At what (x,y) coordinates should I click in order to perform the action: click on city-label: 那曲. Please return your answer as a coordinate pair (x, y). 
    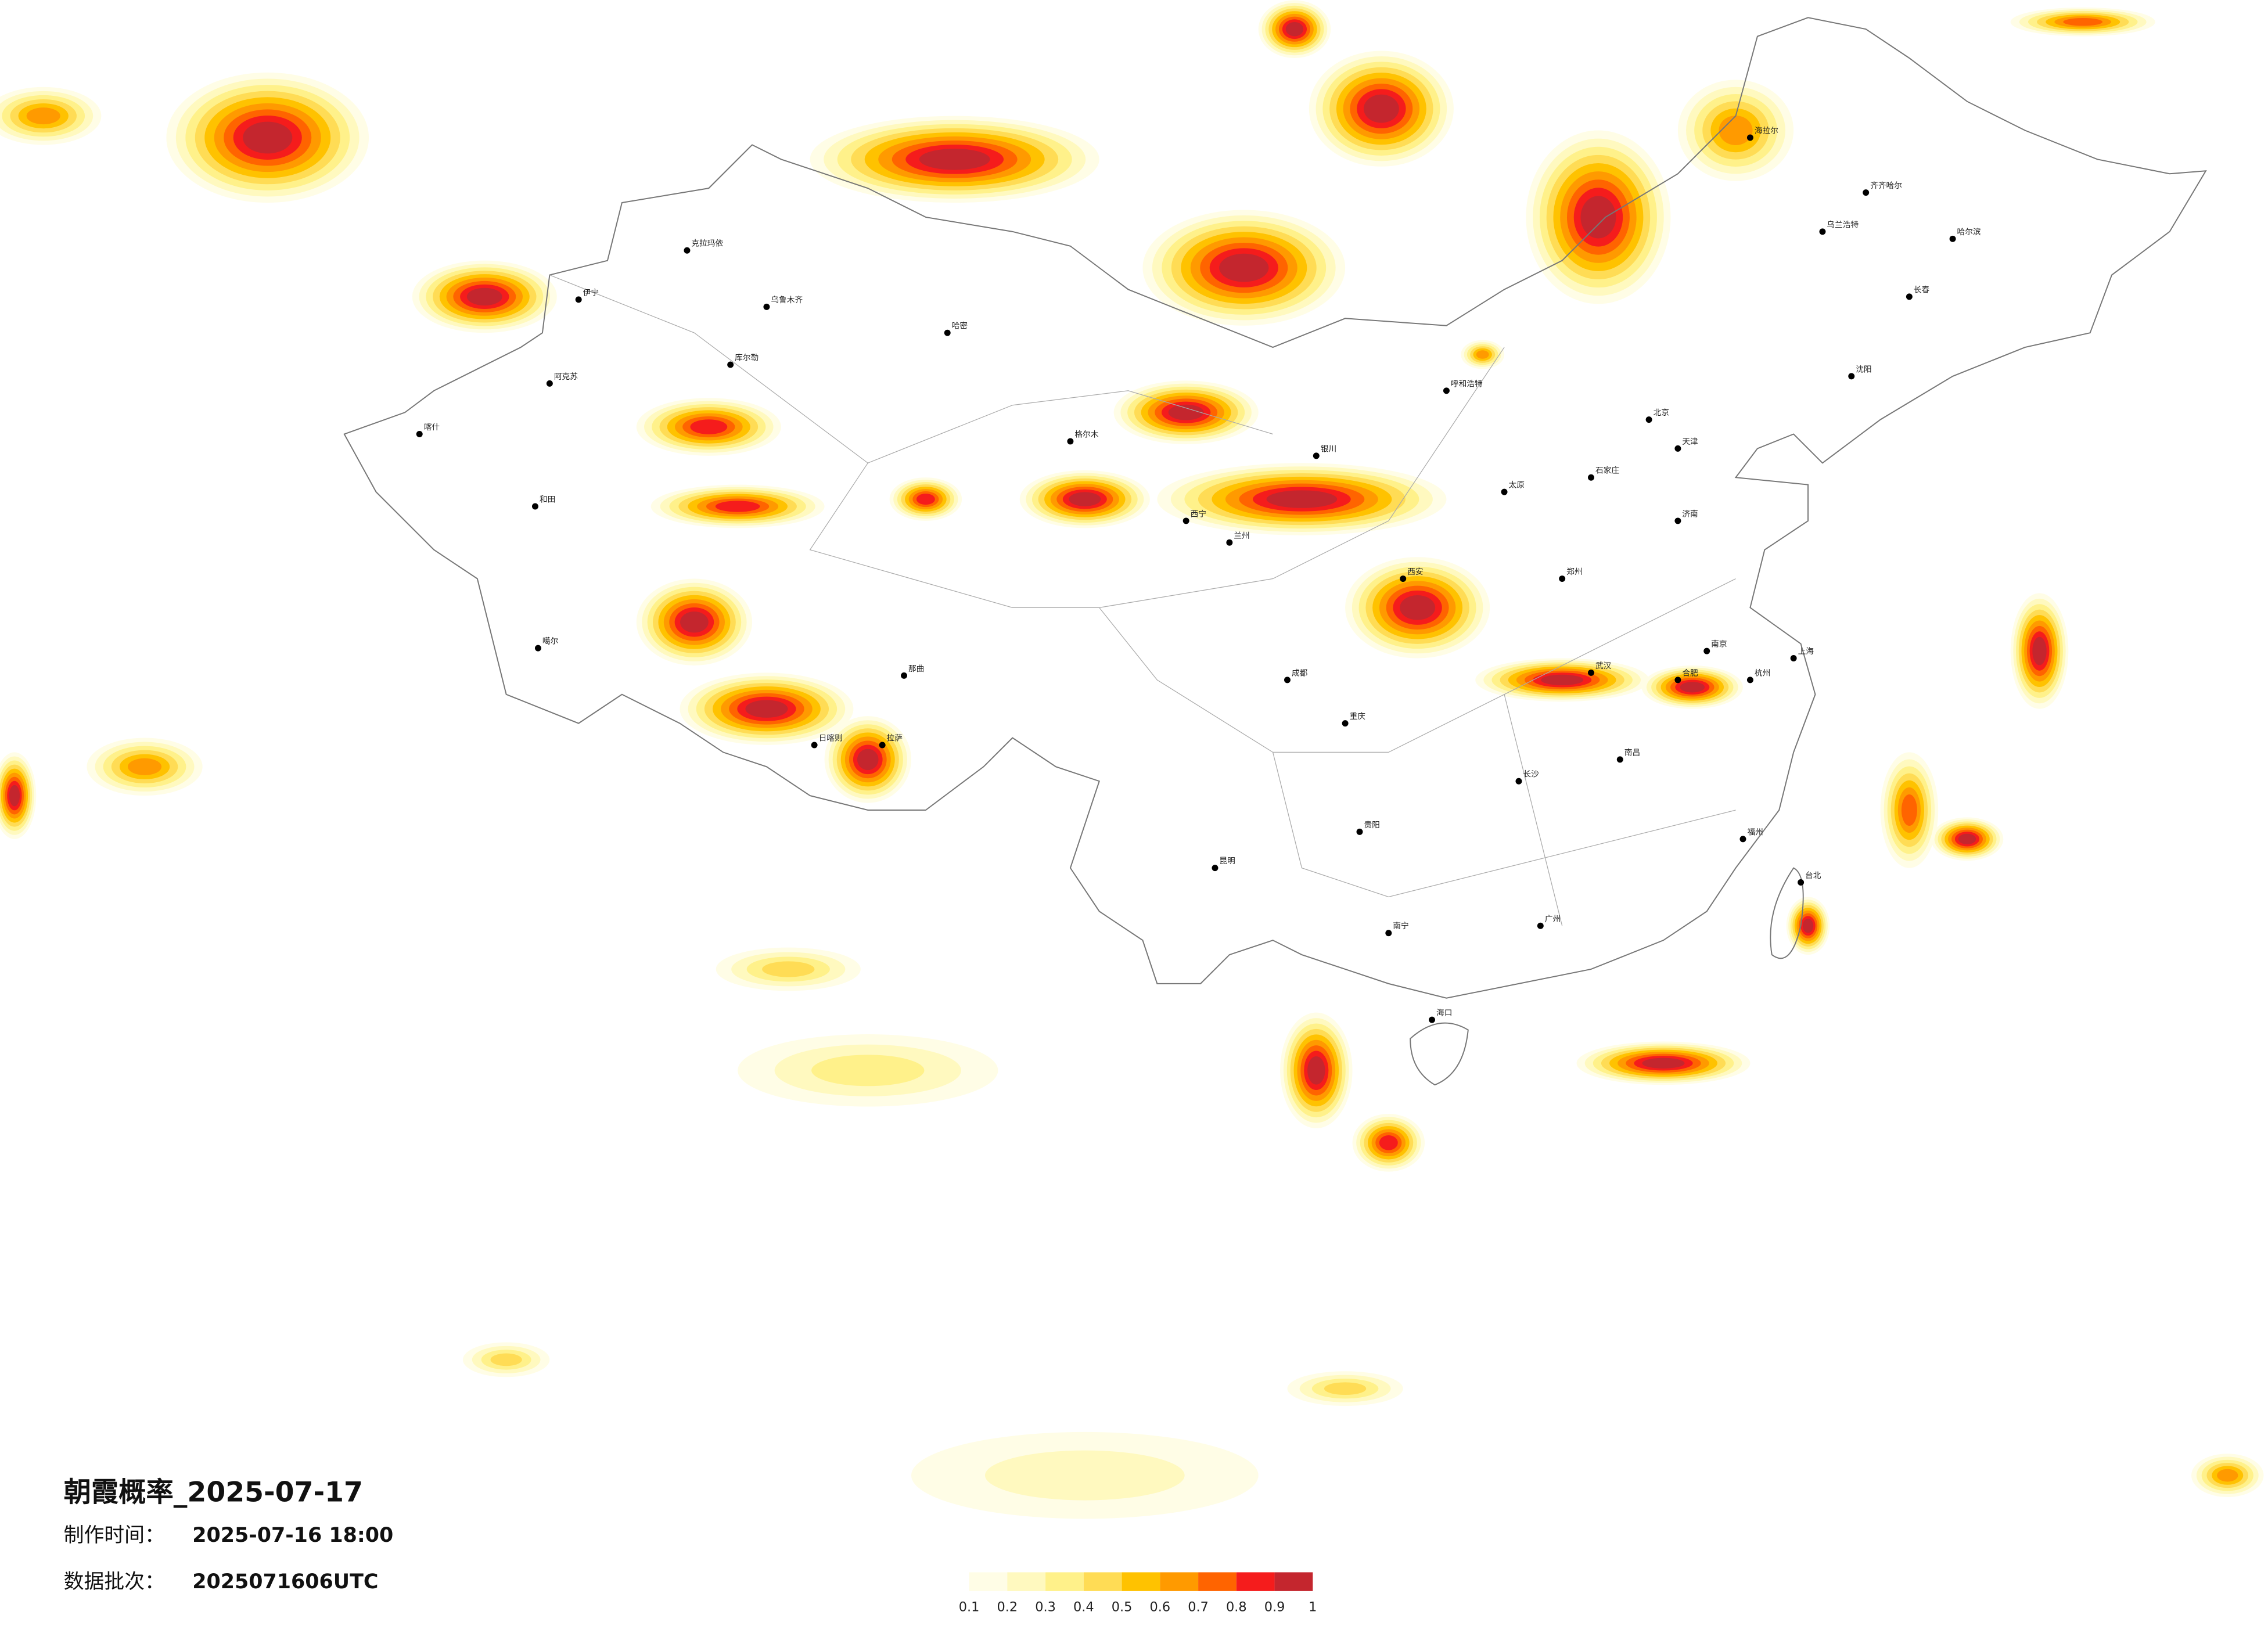
    Looking at the image, I should click on (916, 669).